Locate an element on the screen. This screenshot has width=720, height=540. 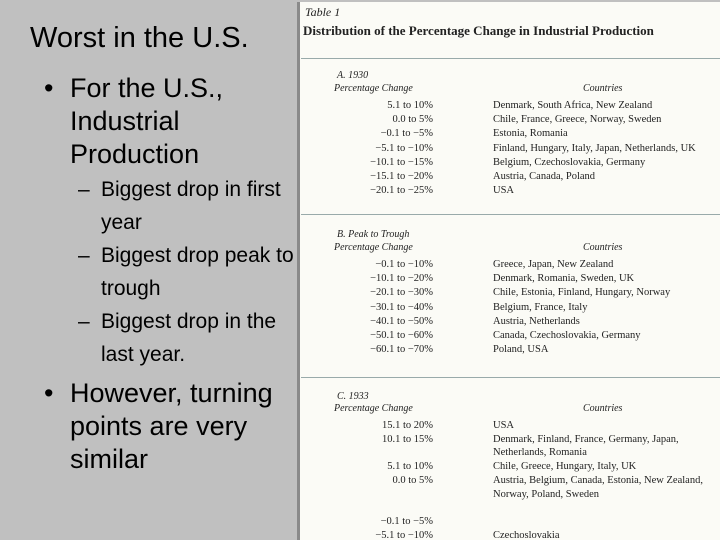
percentage-range: −40.1 to −50% is located at coordinates (401, 321).